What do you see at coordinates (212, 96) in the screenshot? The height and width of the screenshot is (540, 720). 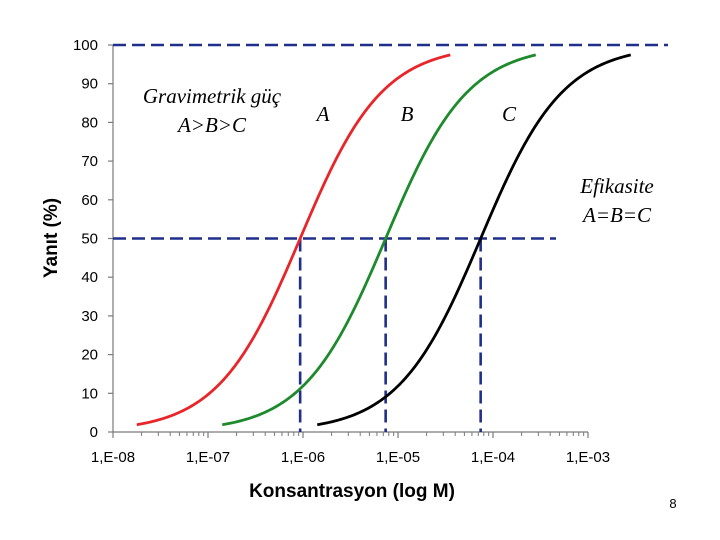 I see `potency-annotation-title: Gravimetrik güç` at bounding box center [212, 96].